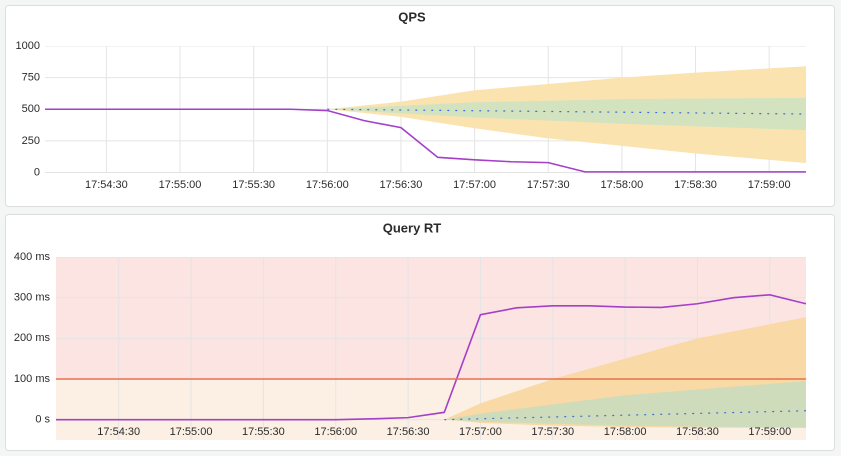  I want to click on y-tick-label: 0 s, so click(42, 420).